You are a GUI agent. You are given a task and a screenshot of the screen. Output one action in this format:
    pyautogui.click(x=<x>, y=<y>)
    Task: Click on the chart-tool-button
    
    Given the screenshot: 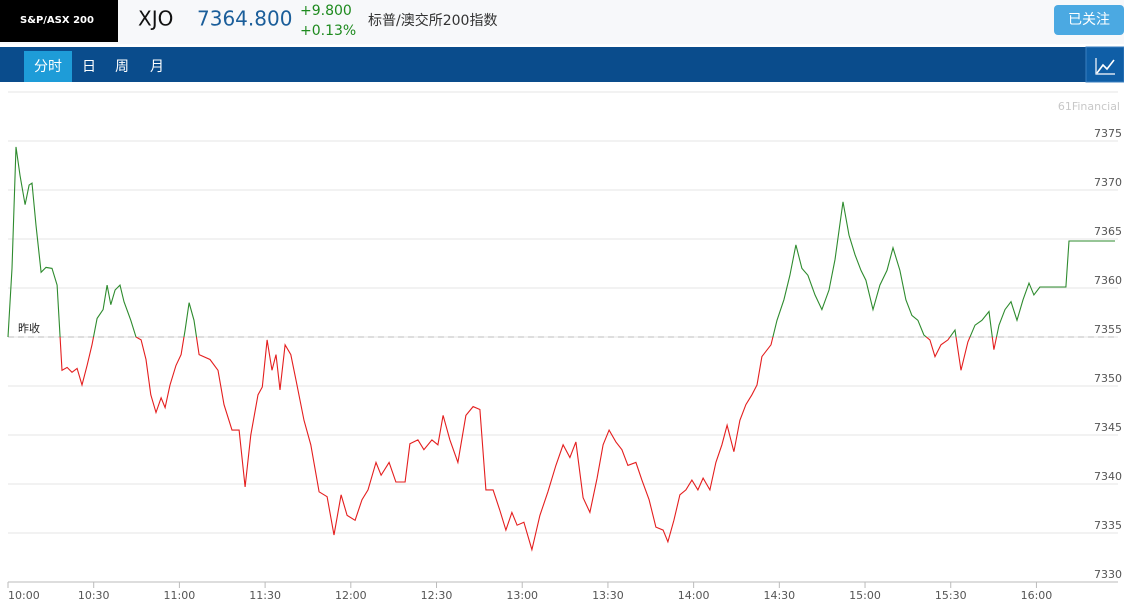 What is the action you would take?
    pyautogui.click(x=1104, y=64)
    